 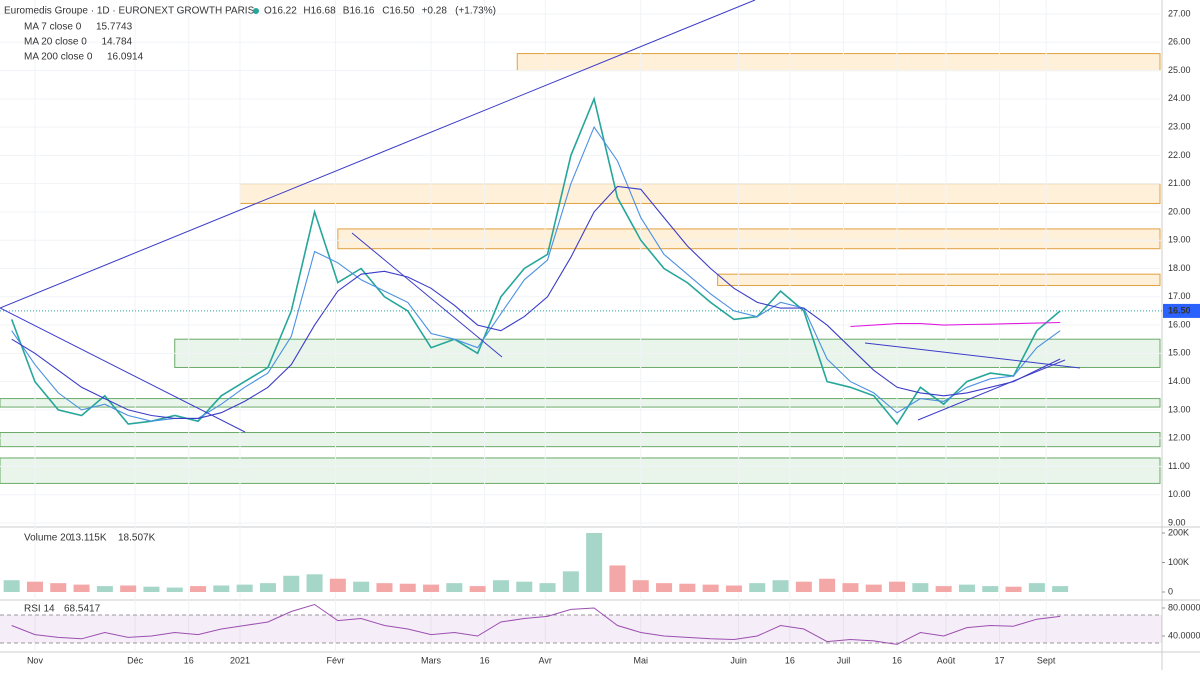 What do you see at coordinates (39, 609) in the screenshot?
I see `pane-title: RSI 14` at bounding box center [39, 609].